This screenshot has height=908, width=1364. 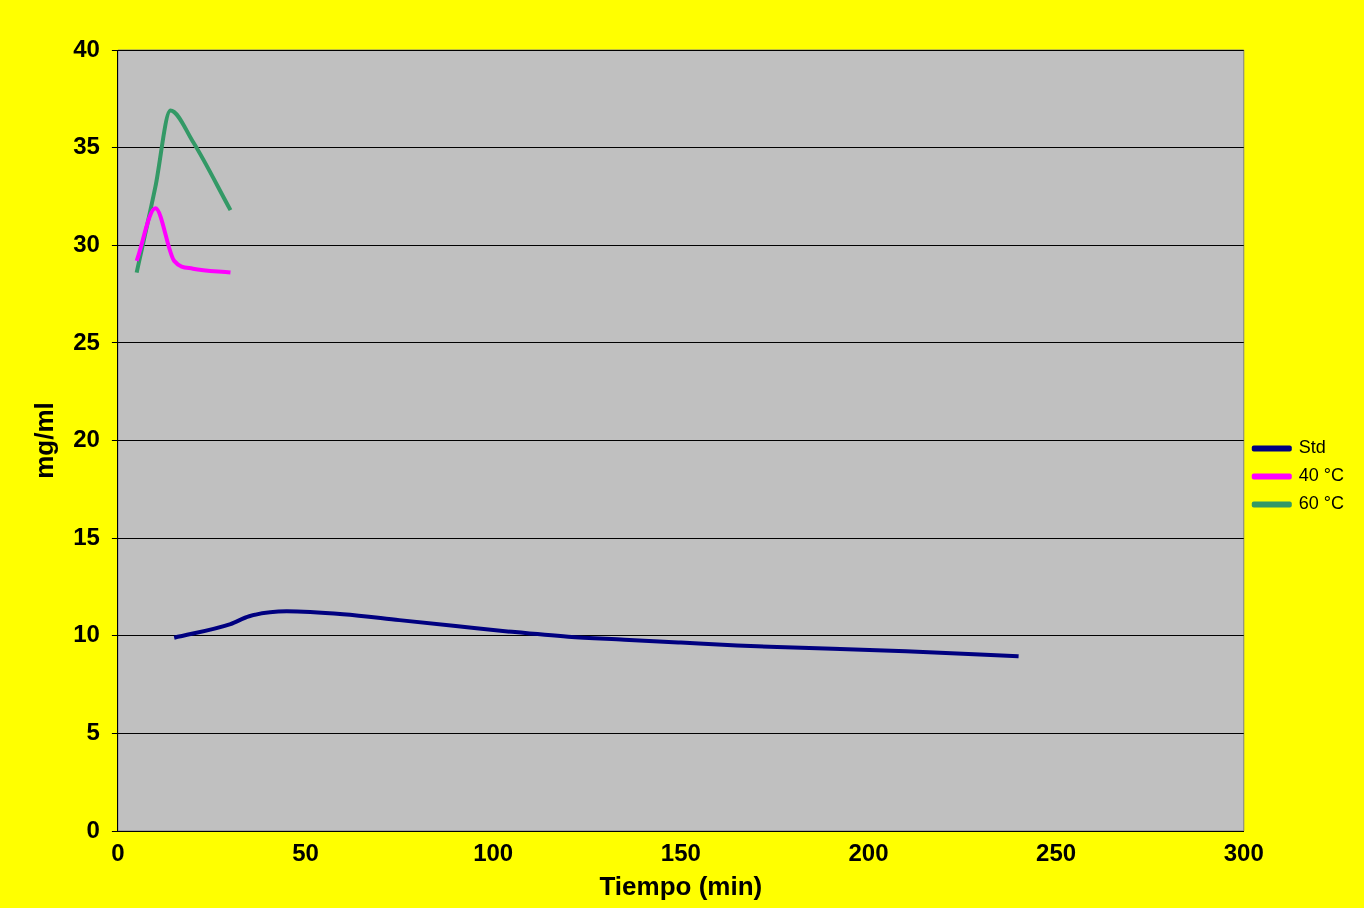 I want to click on y-tick-label: 25, so click(x=86, y=341).